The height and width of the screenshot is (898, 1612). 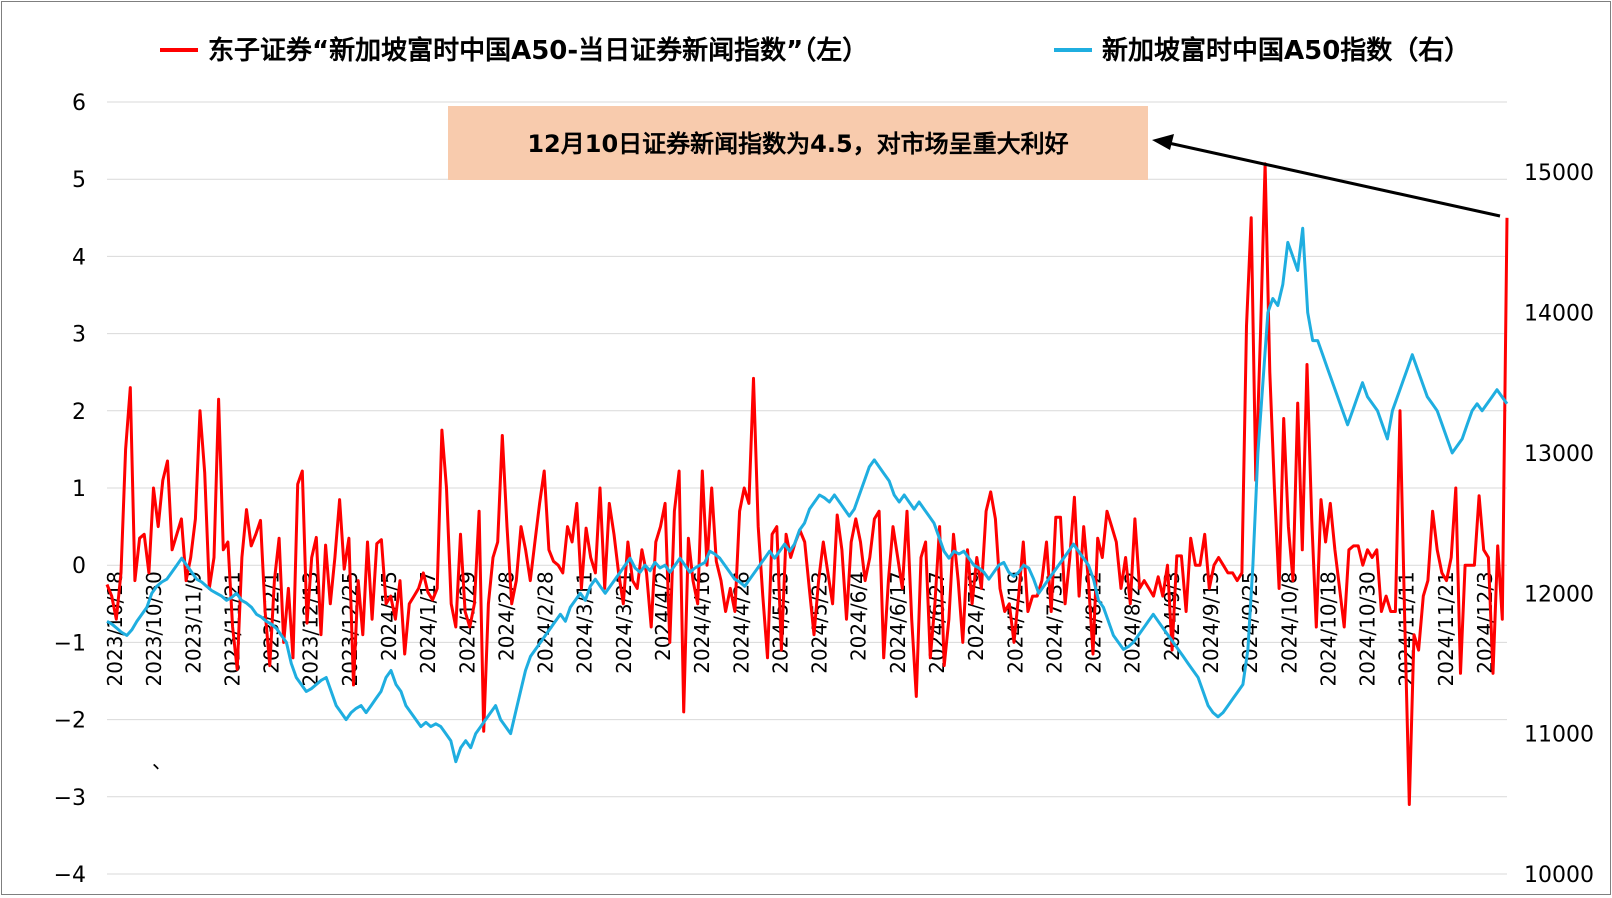 I want to click on right-tick-label: 13000, so click(x=1559, y=454).